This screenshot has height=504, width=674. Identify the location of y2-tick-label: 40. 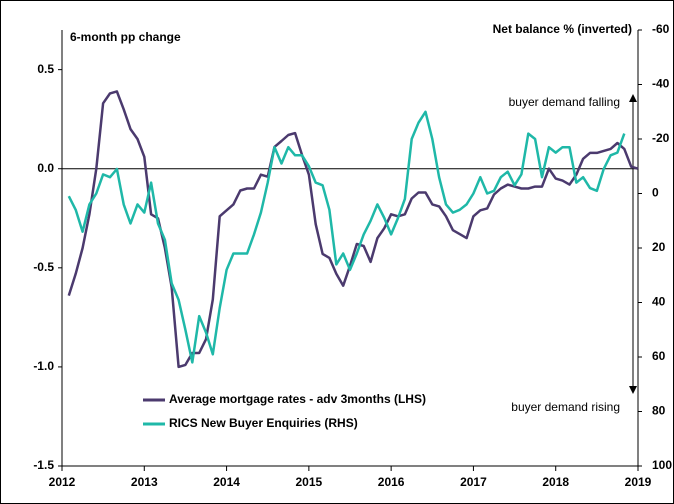
(659, 302).